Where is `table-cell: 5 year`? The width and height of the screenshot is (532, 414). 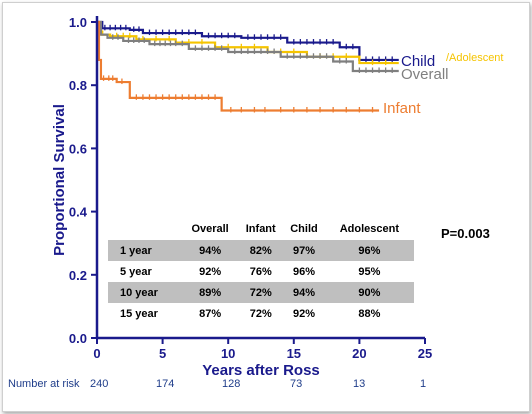 table-cell: 5 year is located at coordinates (145, 271).